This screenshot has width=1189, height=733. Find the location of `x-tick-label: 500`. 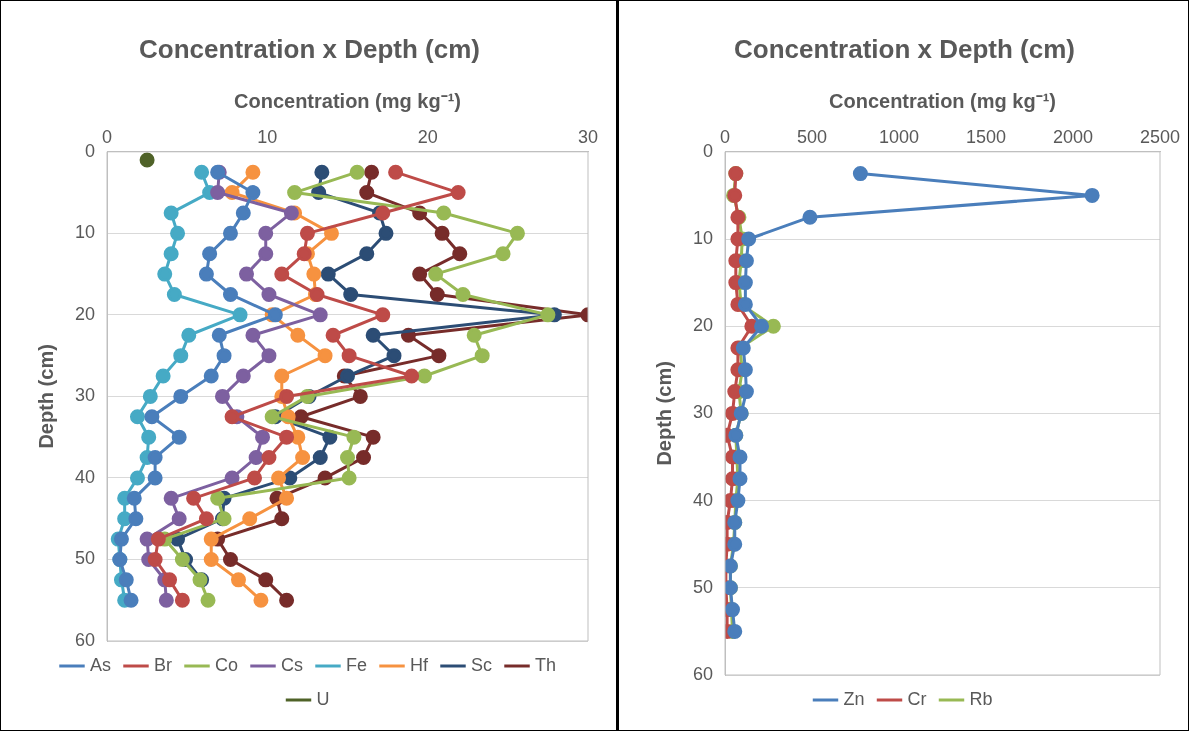

x-tick-label: 500 is located at coordinates (812, 136).